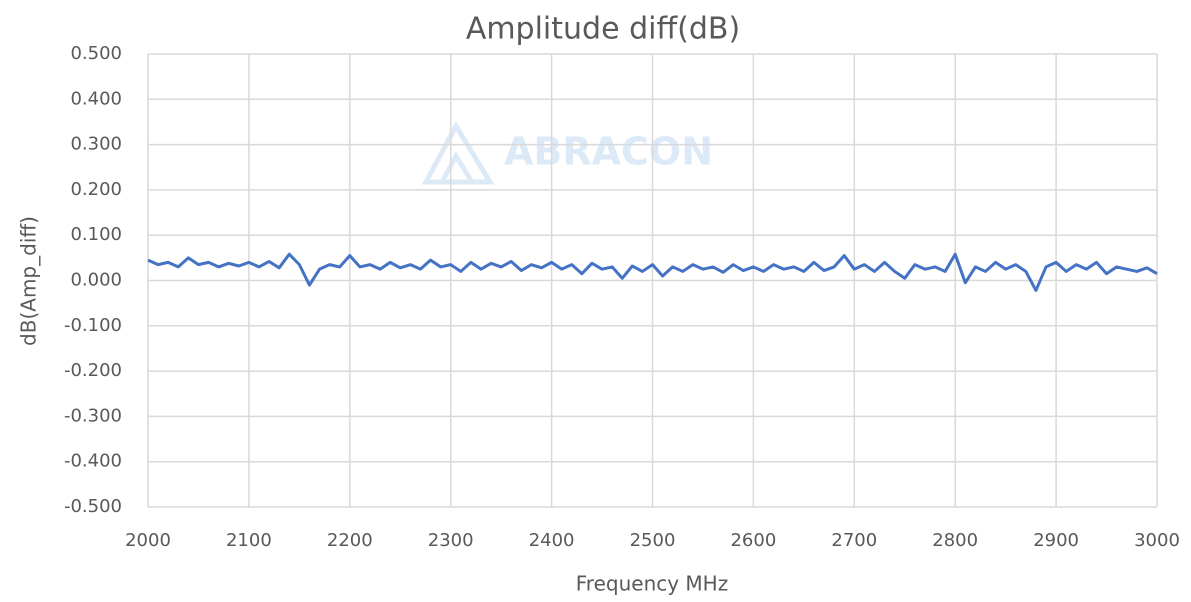 This screenshot has width=1191, height=602. What do you see at coordinates (608, 152) in the screenshot?
I see `watermark-text: ABRACON` at bounding box center [608, 152].